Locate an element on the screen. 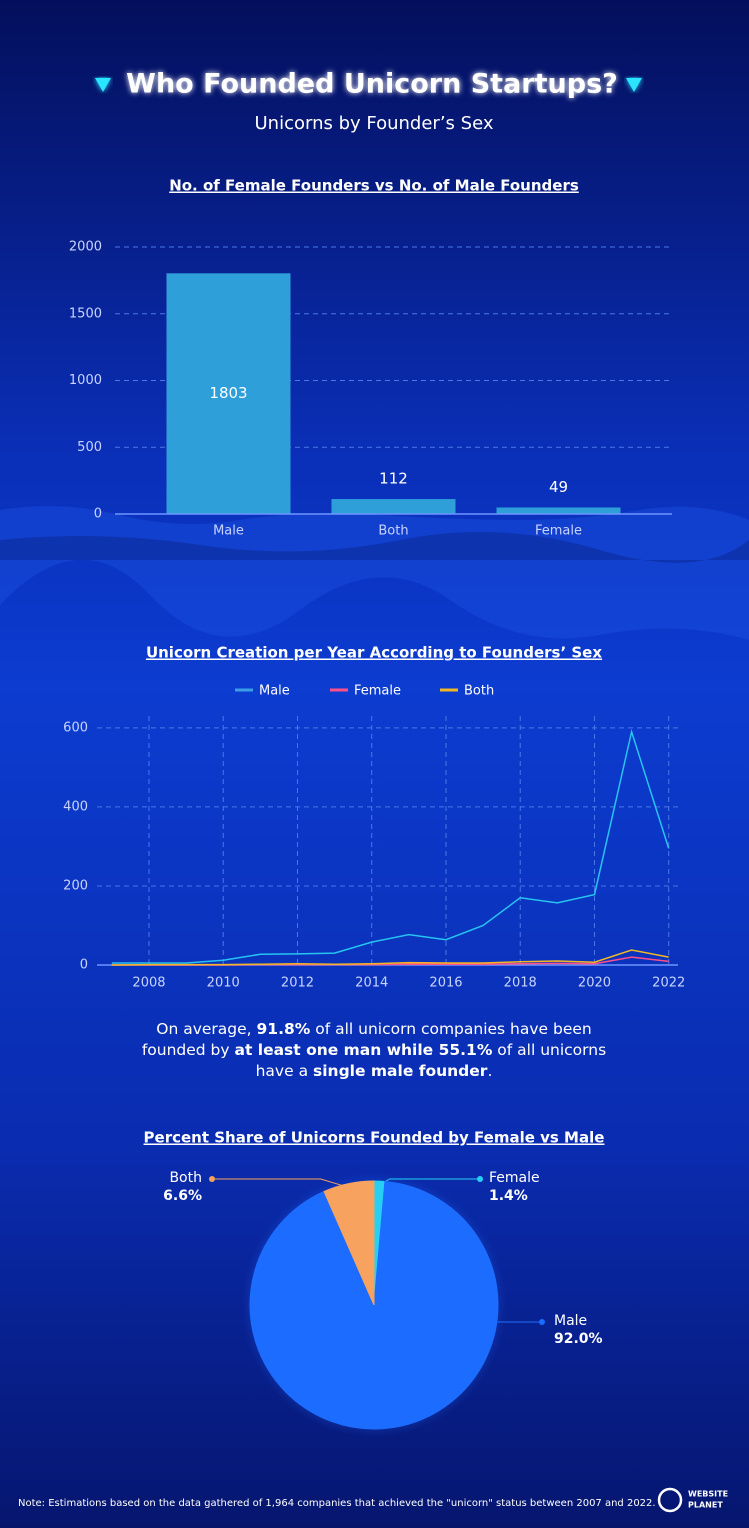 The height and width of the screenshot is (1528, 749). pie-value-label: 1.4% is located at coordinates (508, 1196).